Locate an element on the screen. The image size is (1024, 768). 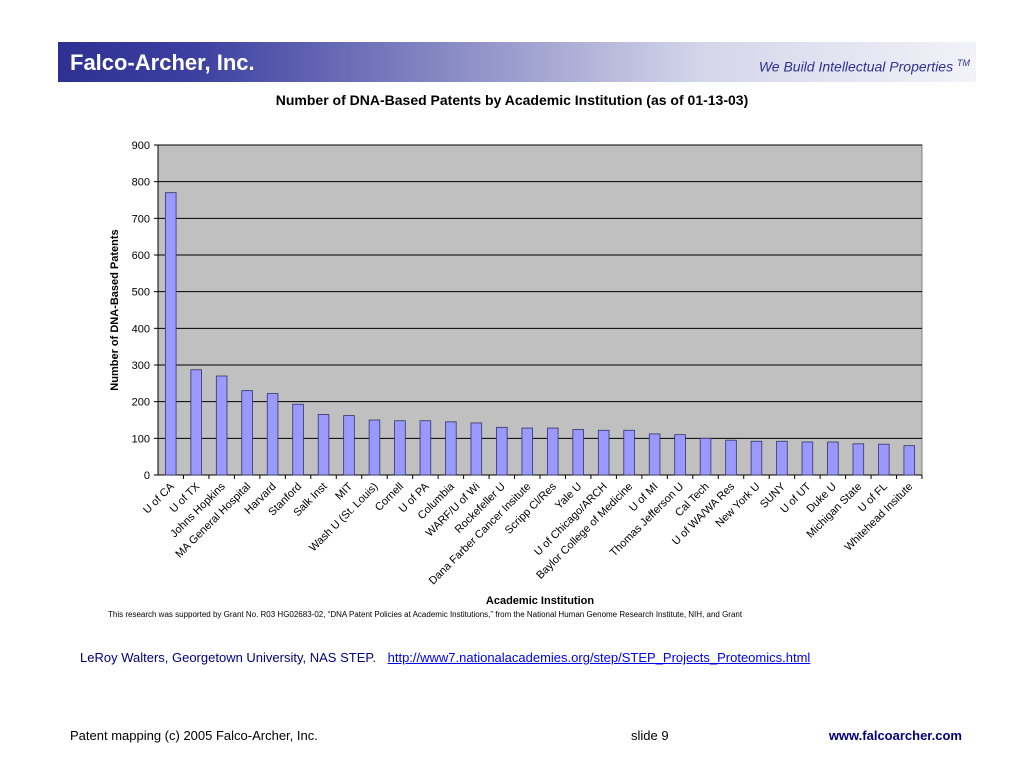
footer-website: www.falcoarcher.com is located at coordinates (895, 735).